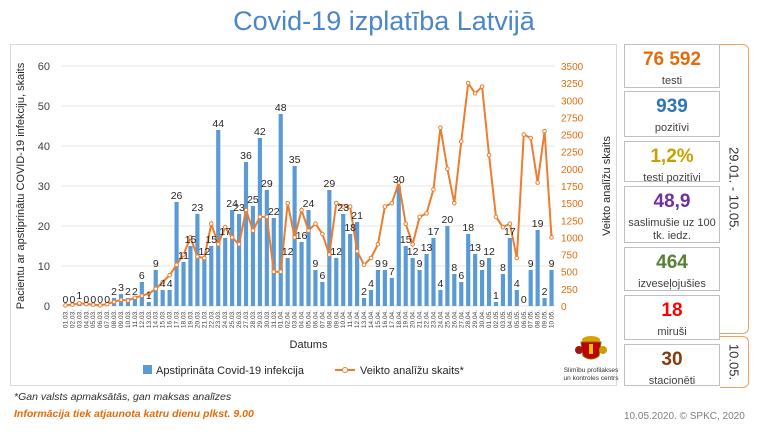  Describe the element at coordinates (385, 319) in the screenshot. I see `x-tick-label: 16.04.` at that location.